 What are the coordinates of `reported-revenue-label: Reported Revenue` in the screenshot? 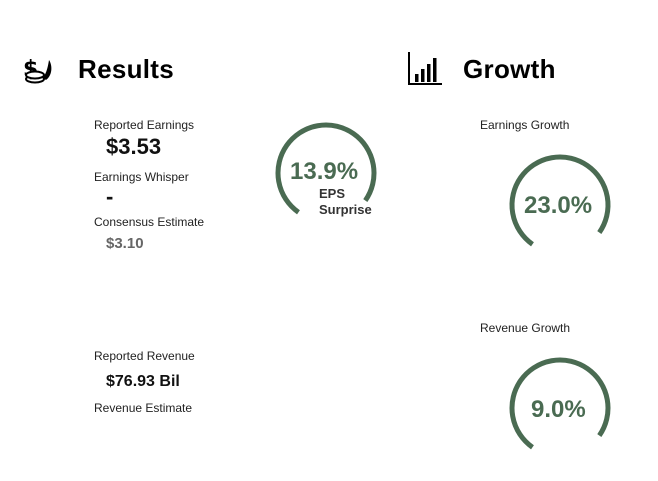 It's located at (144, 356).